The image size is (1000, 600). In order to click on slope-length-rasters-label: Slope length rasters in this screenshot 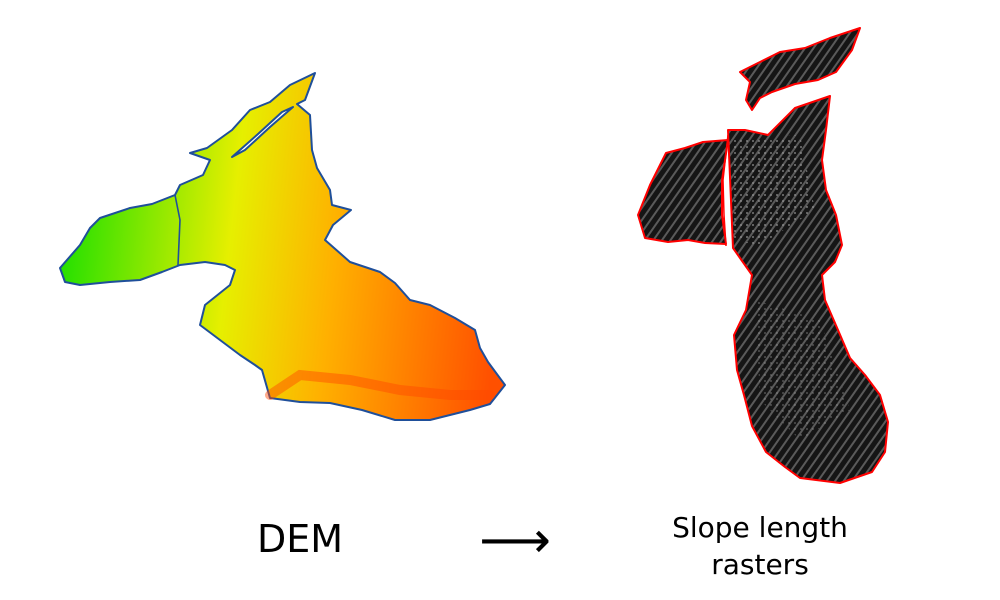, I will do `click(760, 546)`.